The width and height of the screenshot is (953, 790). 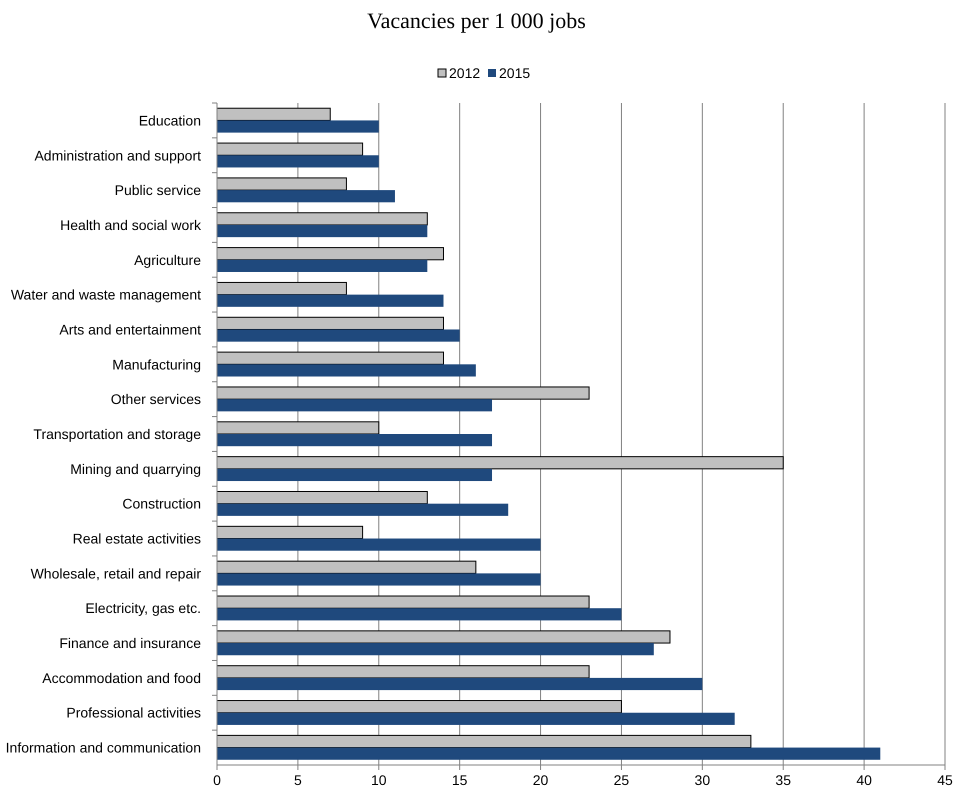 I want to click on y-tick-label: Accommodation and food, so click(x=121, y=678).